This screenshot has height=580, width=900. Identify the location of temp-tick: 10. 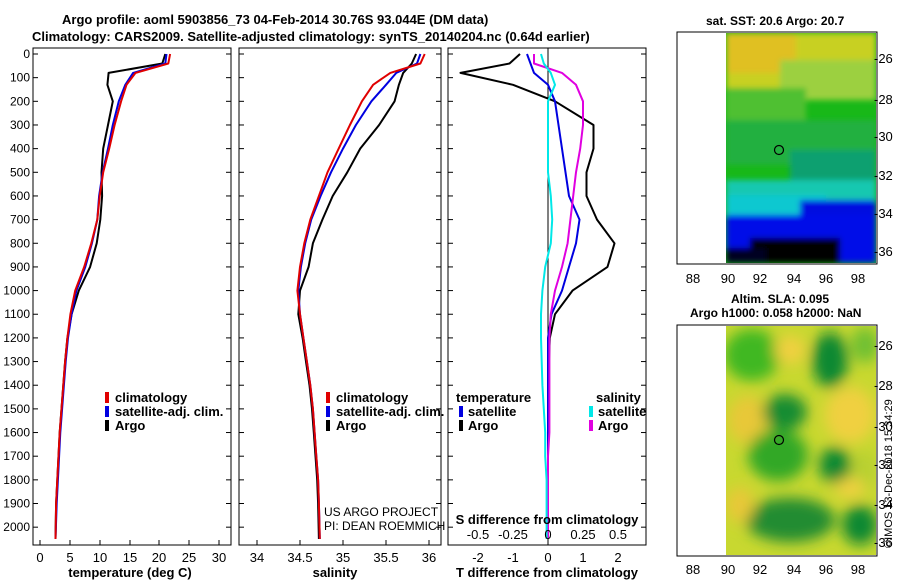
(100, 557).